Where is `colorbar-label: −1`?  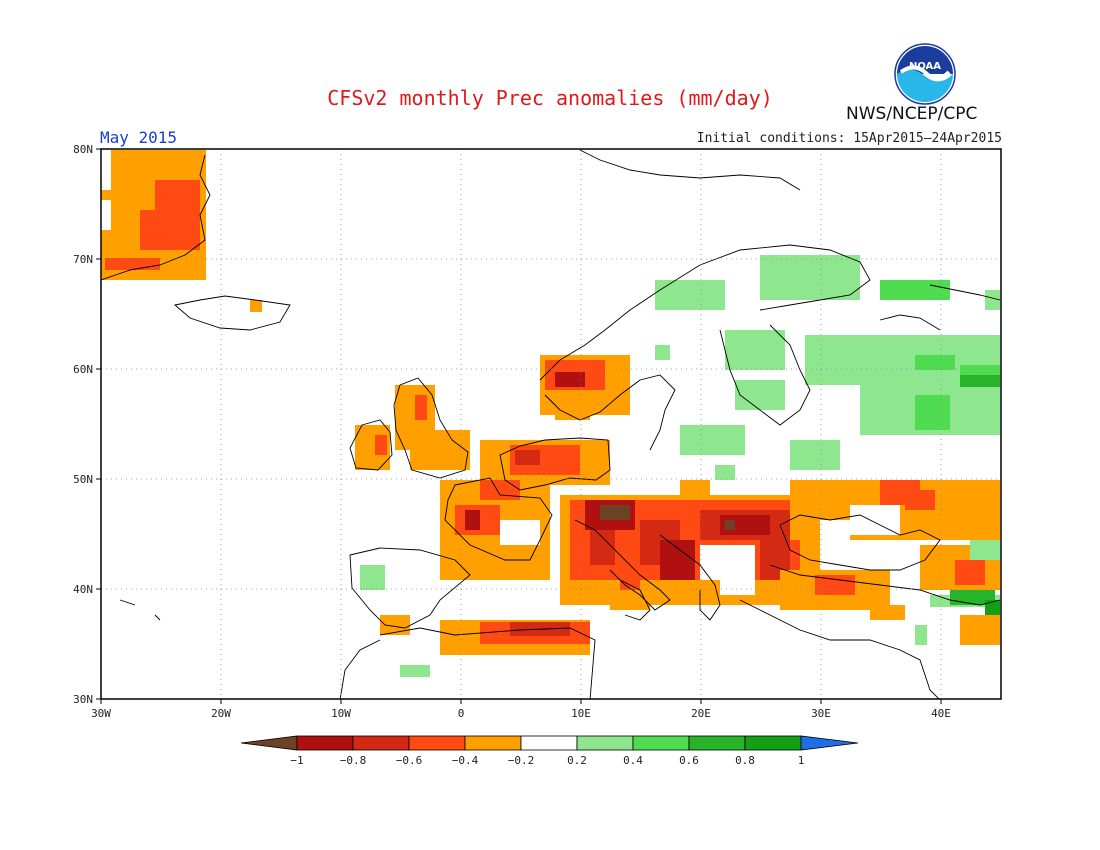
colorbar-label: −1 is located at coordinates (296, 760).